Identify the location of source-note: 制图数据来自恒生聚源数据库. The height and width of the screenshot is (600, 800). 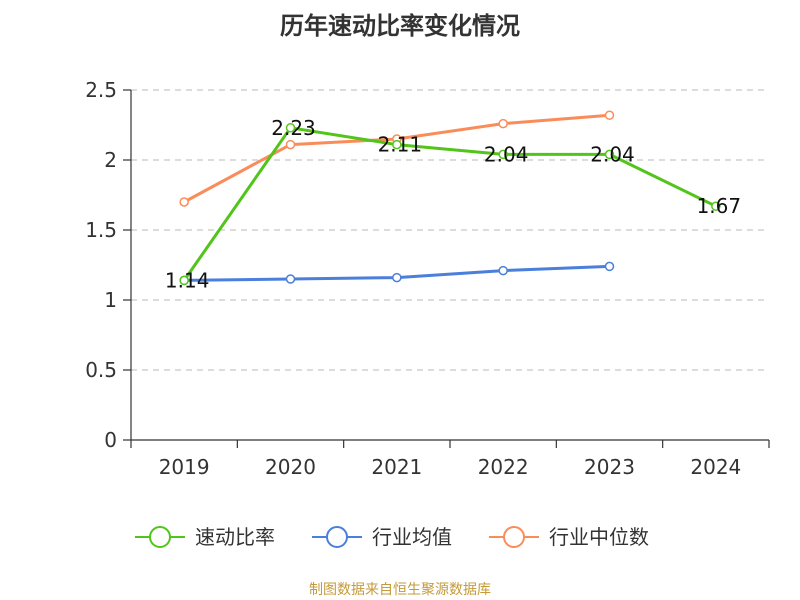
(400, 590).